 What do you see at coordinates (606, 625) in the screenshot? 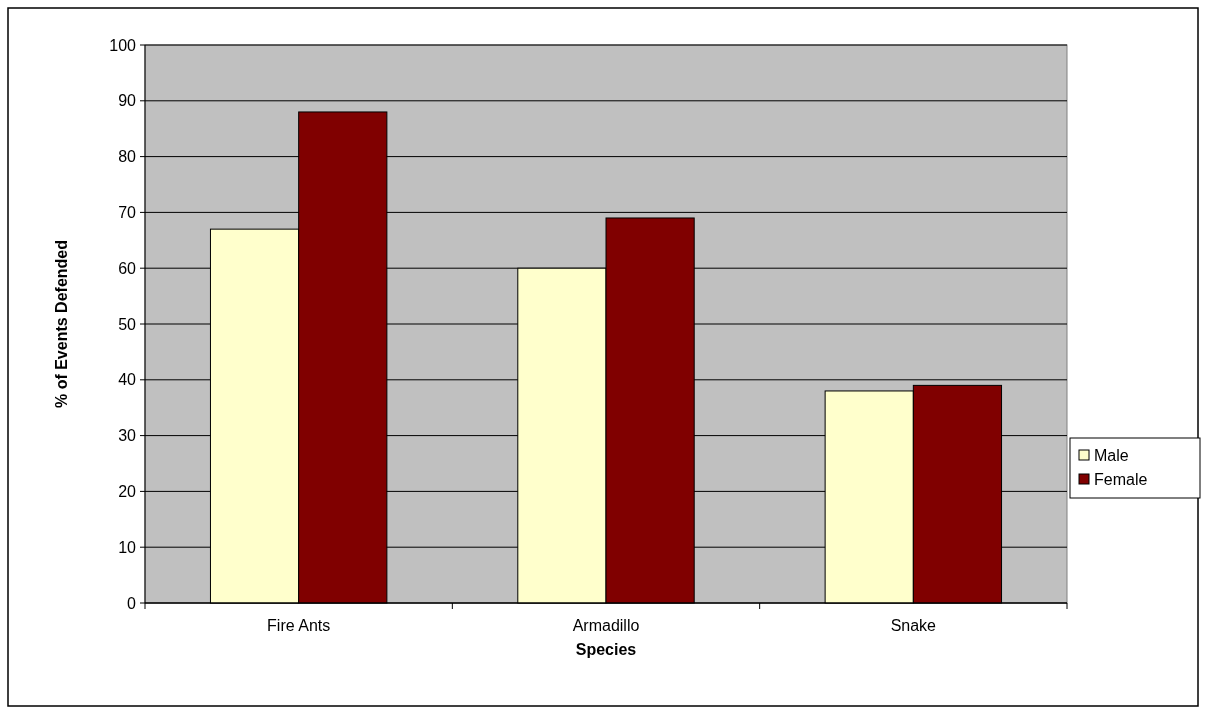
I see `x-tick-label: Armadillo` at bounding box center [606, 625].